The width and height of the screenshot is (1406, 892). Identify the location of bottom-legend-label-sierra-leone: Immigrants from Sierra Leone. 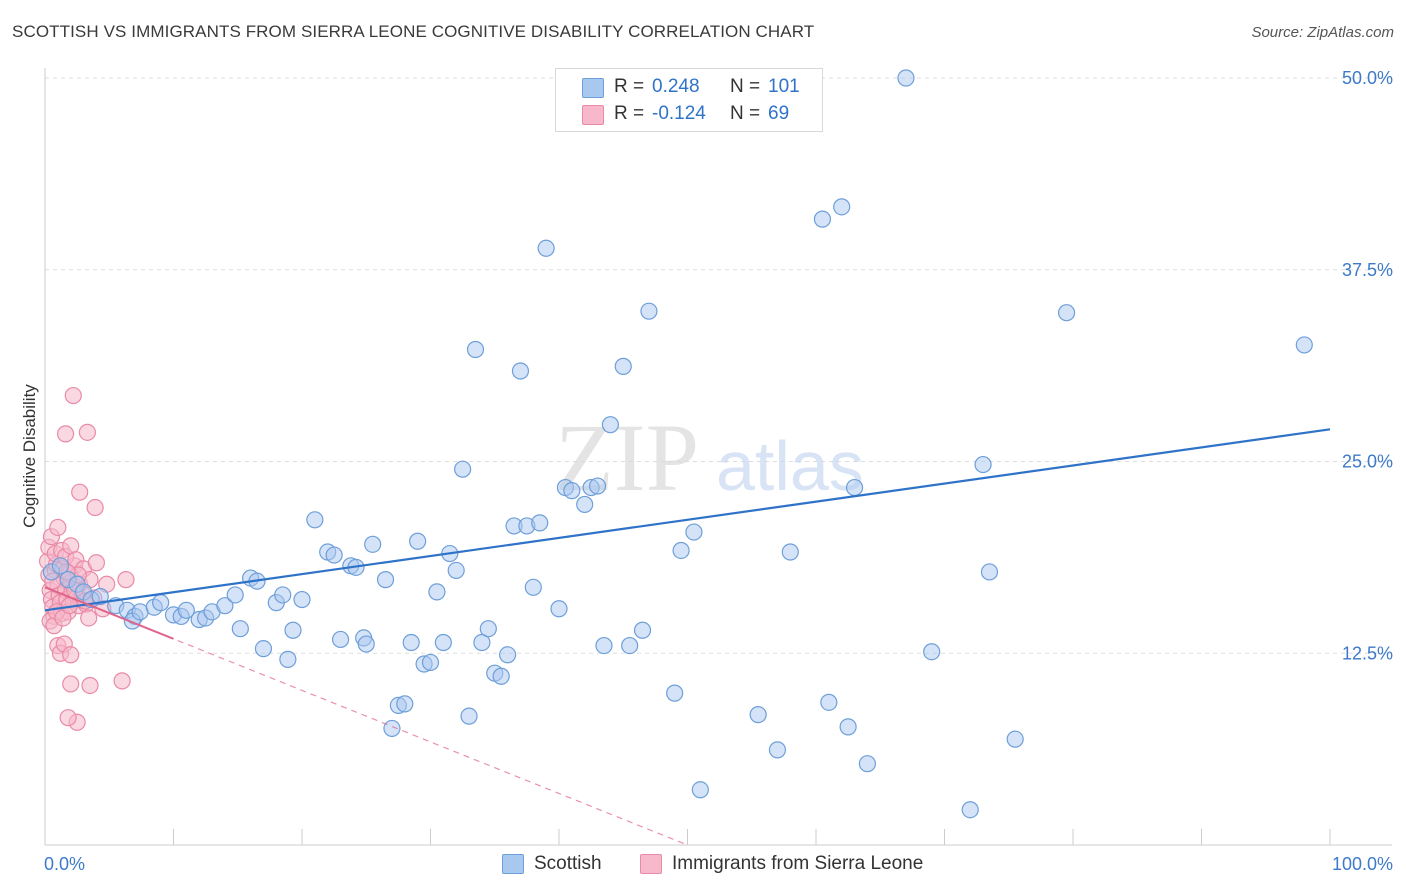
(798, 863).